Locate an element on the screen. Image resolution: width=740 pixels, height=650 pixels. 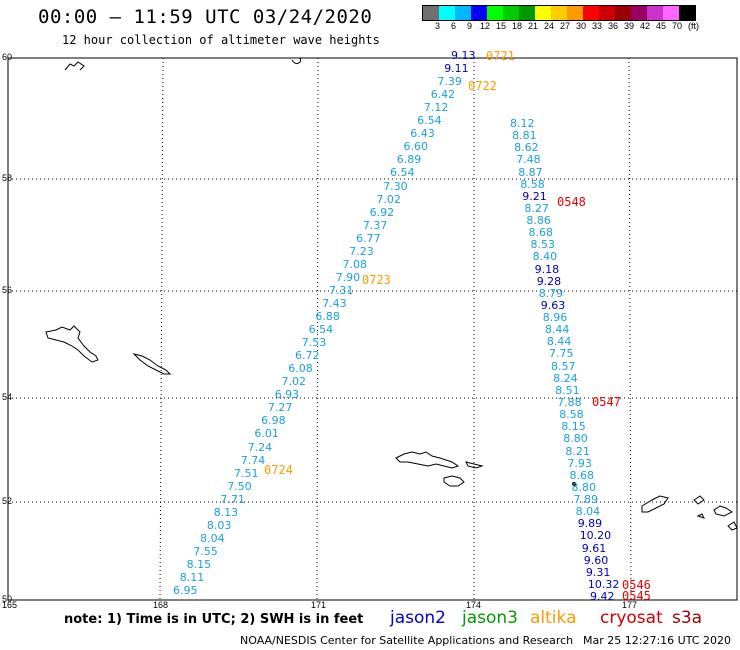
wave-height-obs-track-b: 8.27 is located at coordinates (536, 208).